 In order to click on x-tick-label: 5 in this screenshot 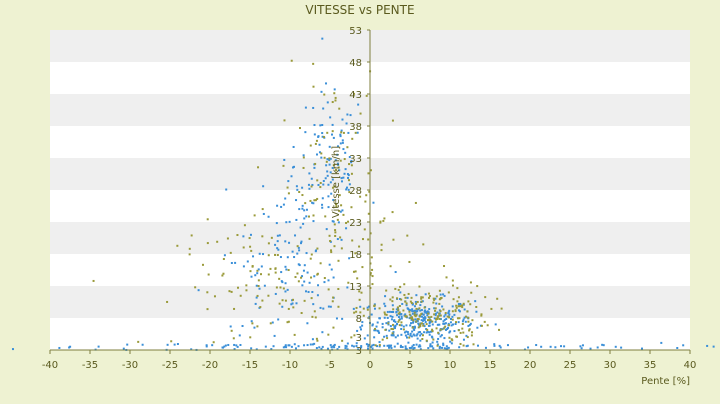, I will do `click(410, 365)`.